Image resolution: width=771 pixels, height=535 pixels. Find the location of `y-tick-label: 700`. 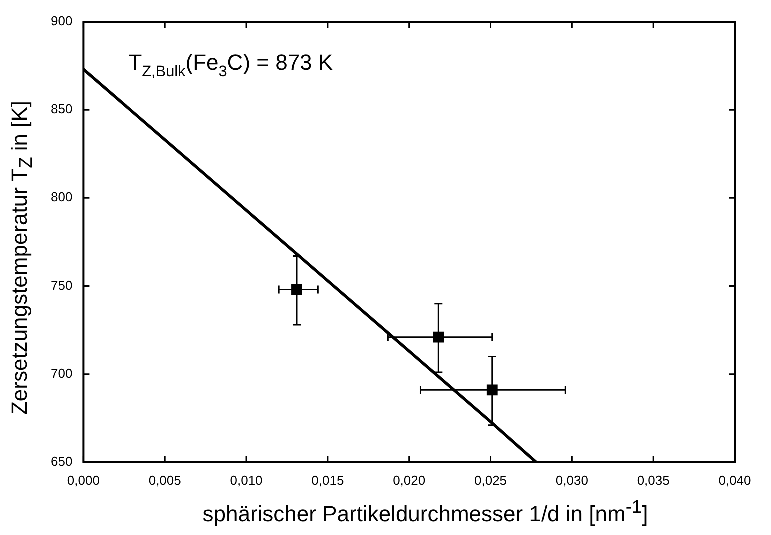

y-tick-label: 700 is located at coordinates (61, 373).